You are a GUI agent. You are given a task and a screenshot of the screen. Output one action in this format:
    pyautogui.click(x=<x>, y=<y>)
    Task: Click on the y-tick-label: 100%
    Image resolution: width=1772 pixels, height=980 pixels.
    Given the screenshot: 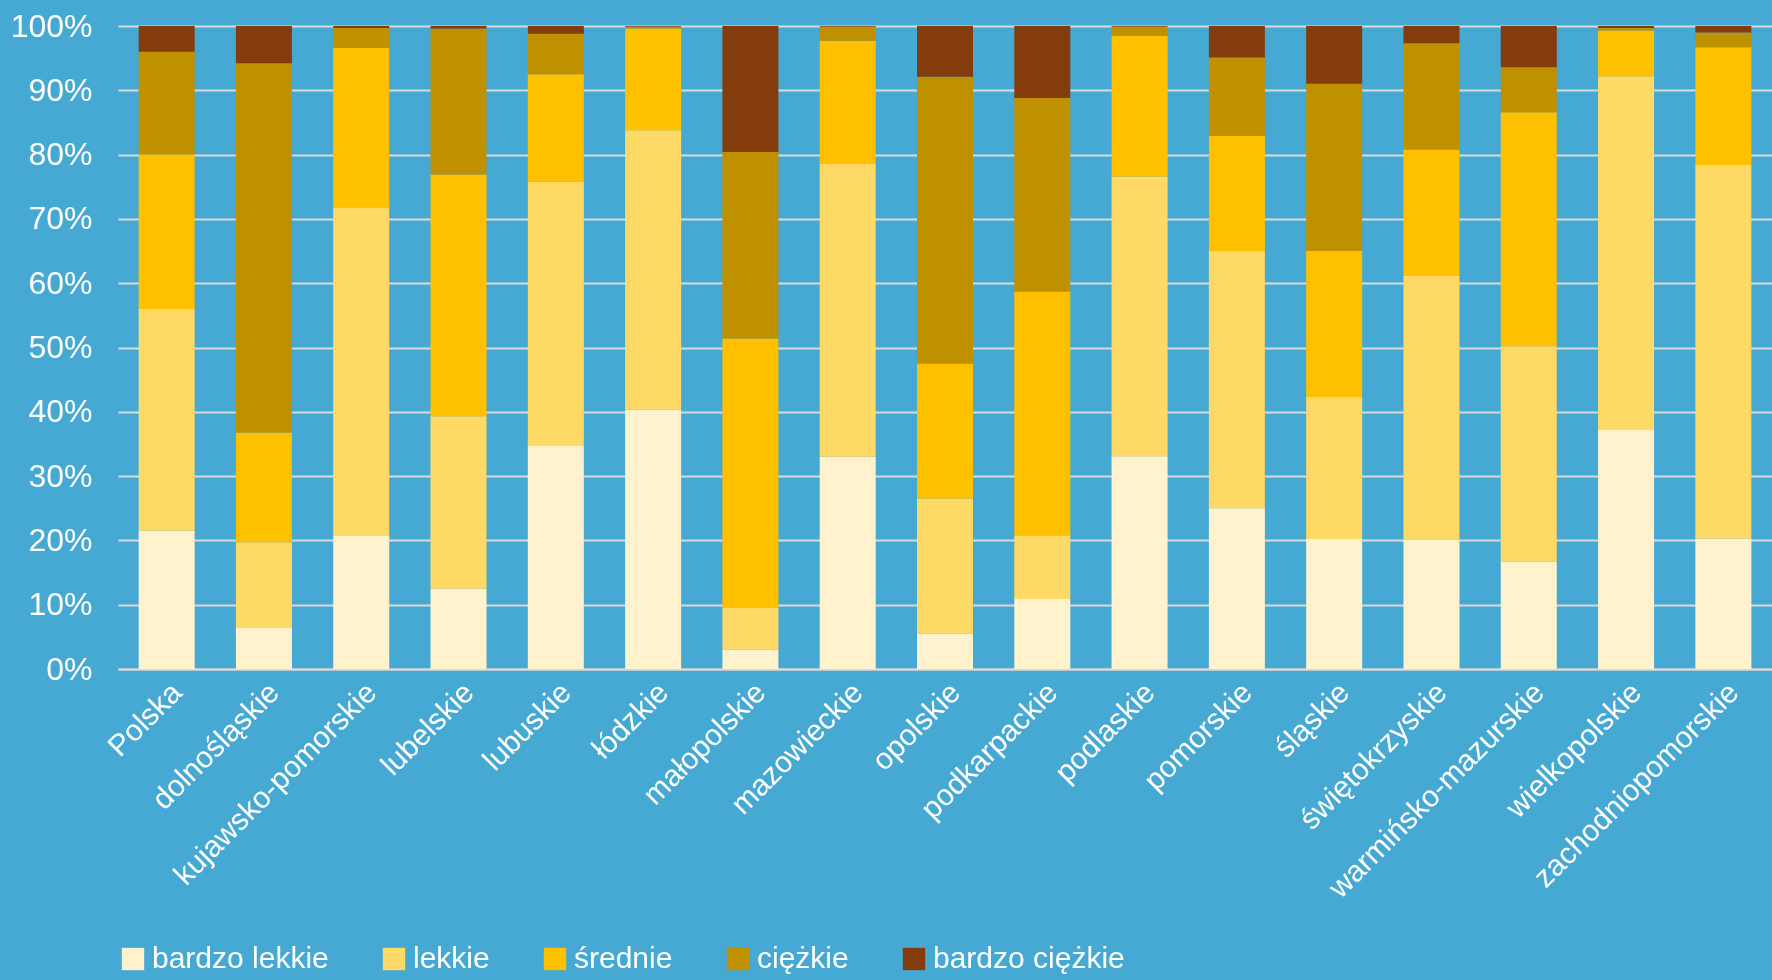 What is the action you would take?
    pyautogui.click(x=51, y=25)
    